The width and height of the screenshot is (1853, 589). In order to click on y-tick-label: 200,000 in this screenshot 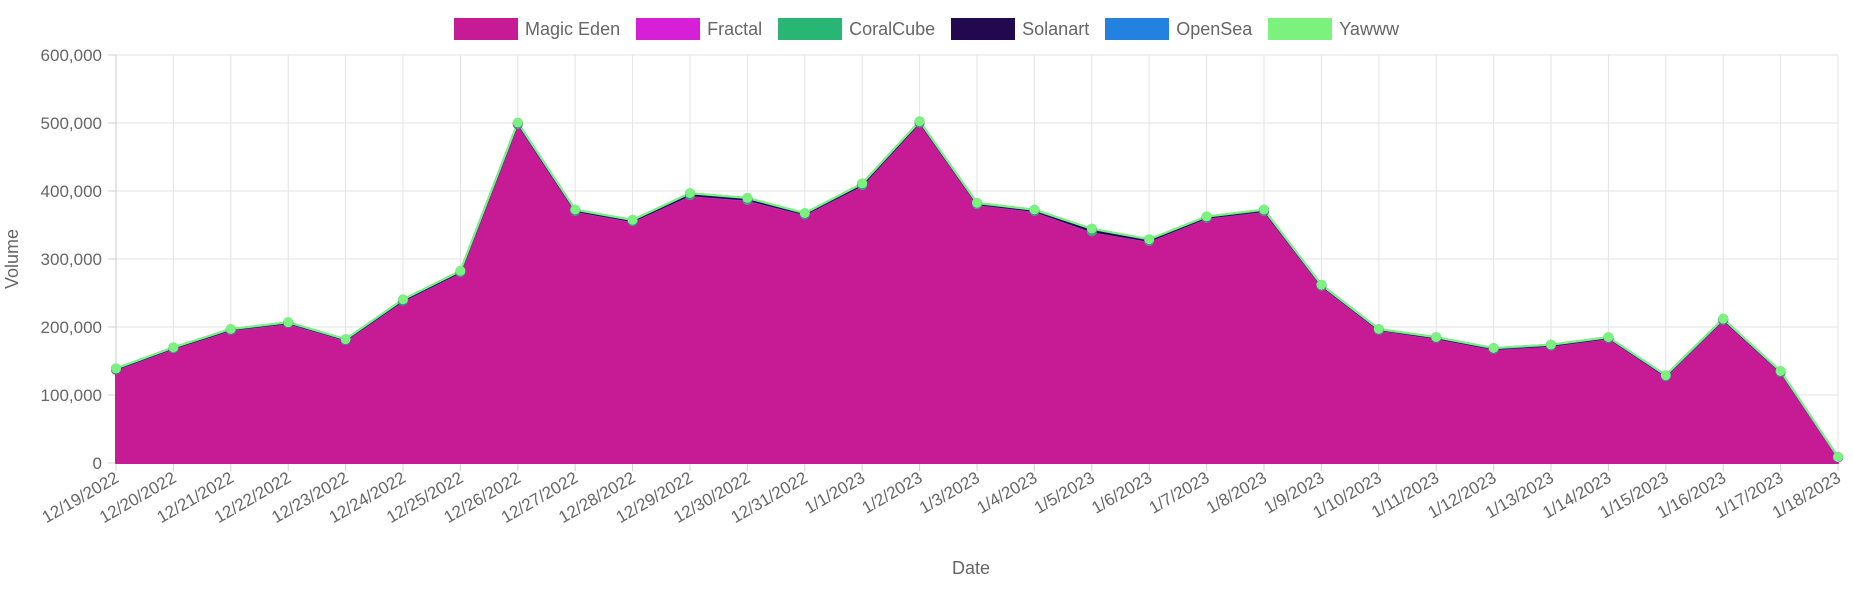, I will do `click(71, 327)`.